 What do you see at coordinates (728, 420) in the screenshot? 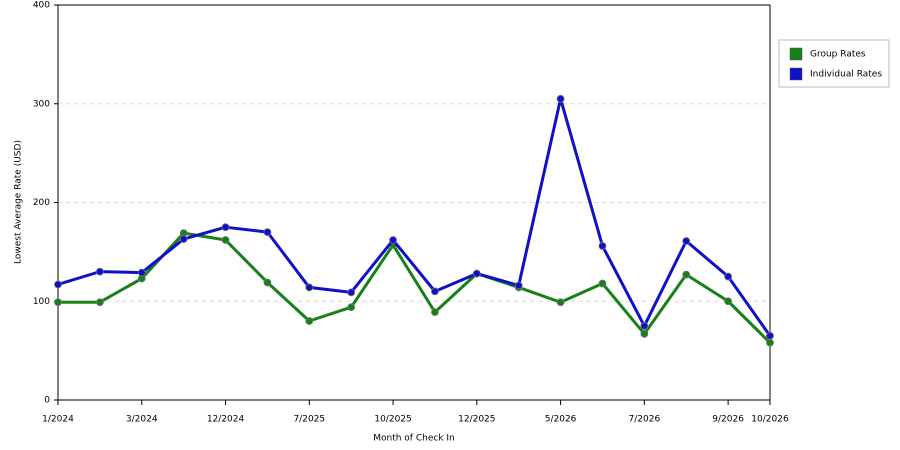
I see `x-tick-label: 9/2026` at bounding box center [728, 420].